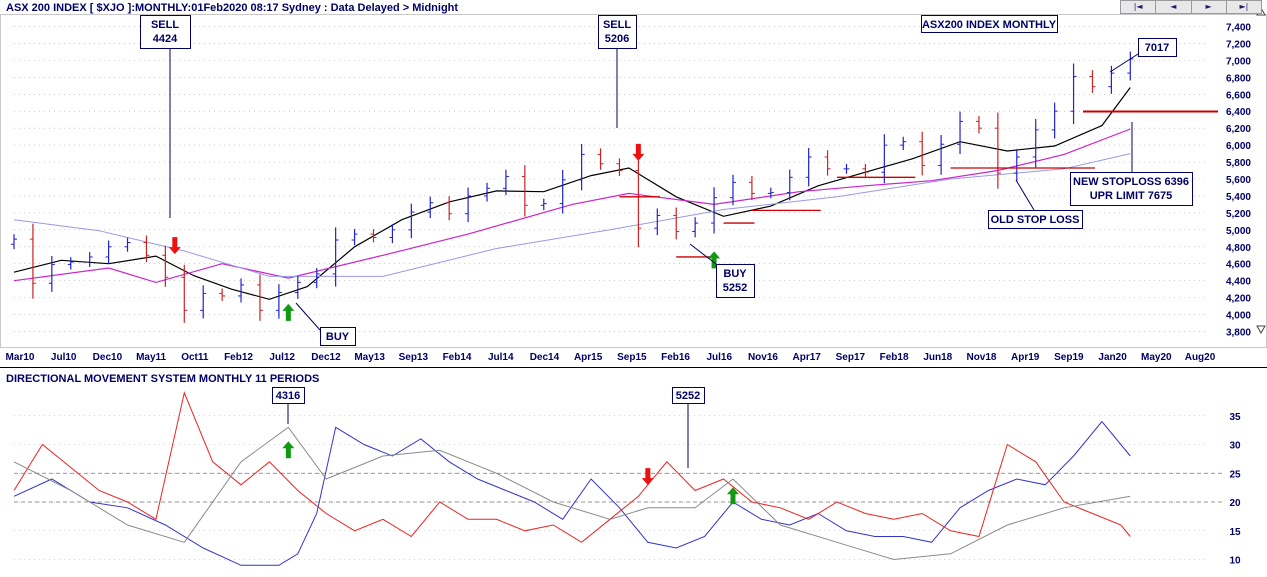 This screenshot has width=1267, height=577. What do you see at coordinates (647, 477) in the screenshot?
I see `dmi-sell-arrow-icon` at bounding box center [647, 477].